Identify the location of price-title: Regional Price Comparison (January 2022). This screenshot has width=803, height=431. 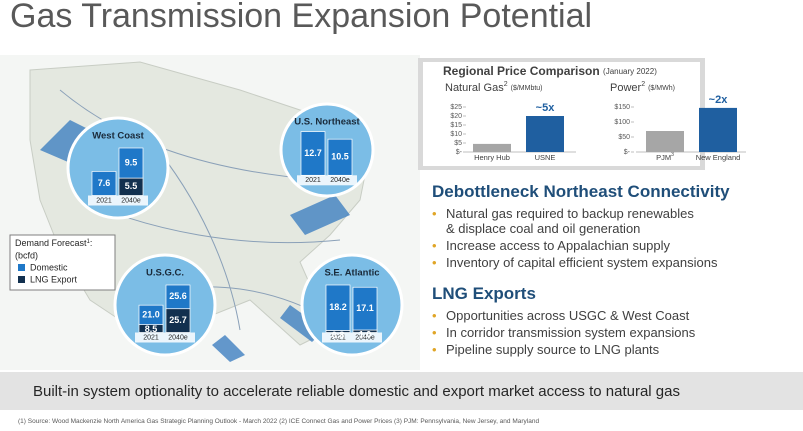
(550, 71).